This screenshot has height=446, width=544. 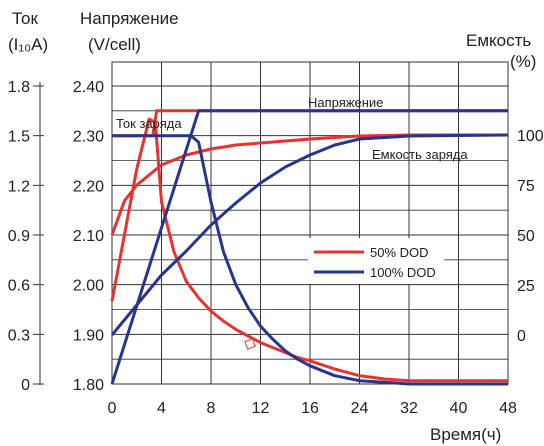 I want to click on current-axis-title-2: (I₁₀A), so click(x=28, y=44).